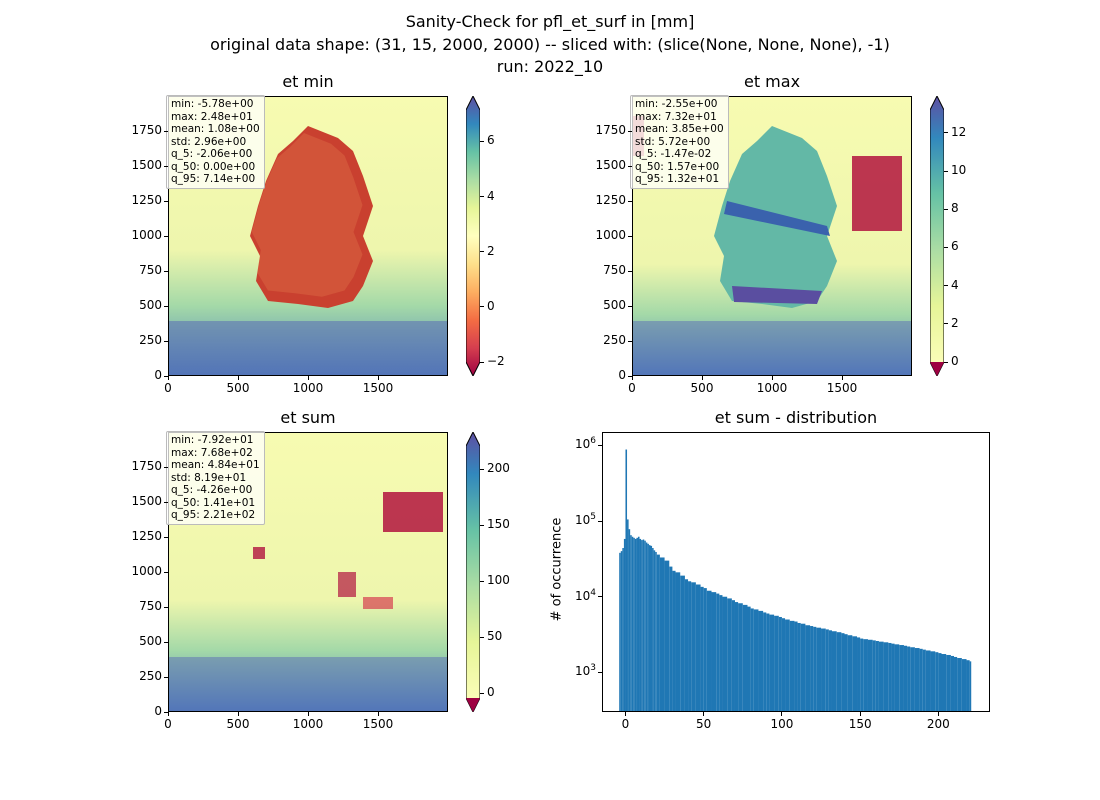  I want to click on colorbar-tick-label: 50, so click(495, 636).